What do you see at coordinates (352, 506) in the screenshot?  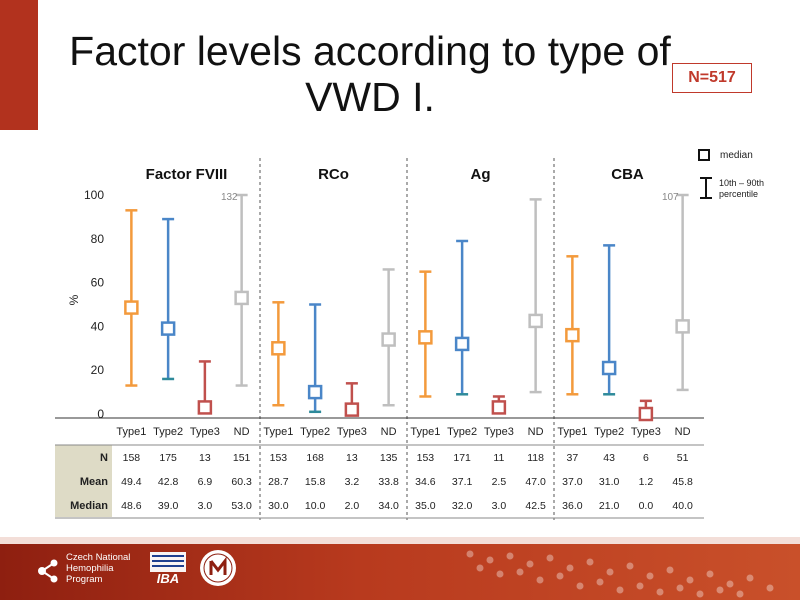 I see `table-cell: 2.0` at bounding box center [352, 506].